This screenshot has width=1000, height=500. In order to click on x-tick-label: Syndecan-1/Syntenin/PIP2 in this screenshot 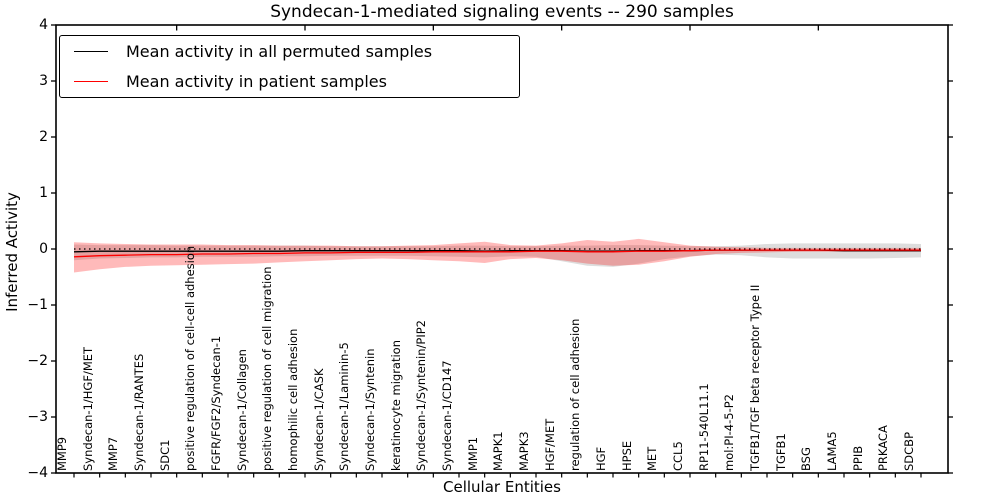, I will do `click(421, 395)`.